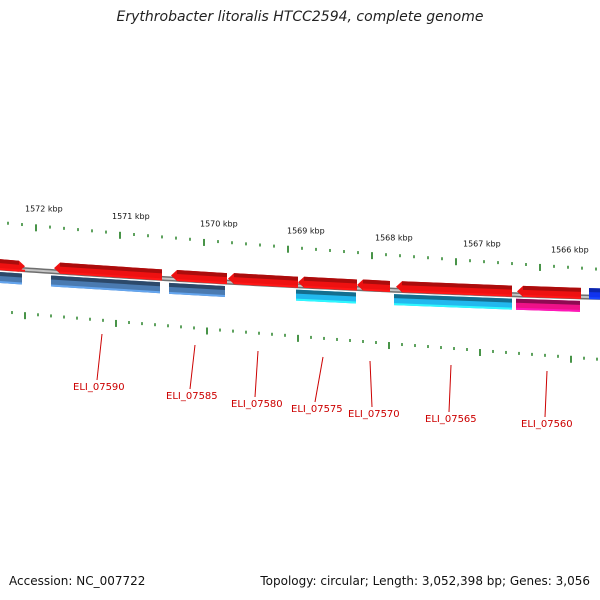 This screenshot has height=600, width=600. Describe the element at coordinates (306, 231) in the screenshot. I see `ruler-label: 1569 kbp` at that location.